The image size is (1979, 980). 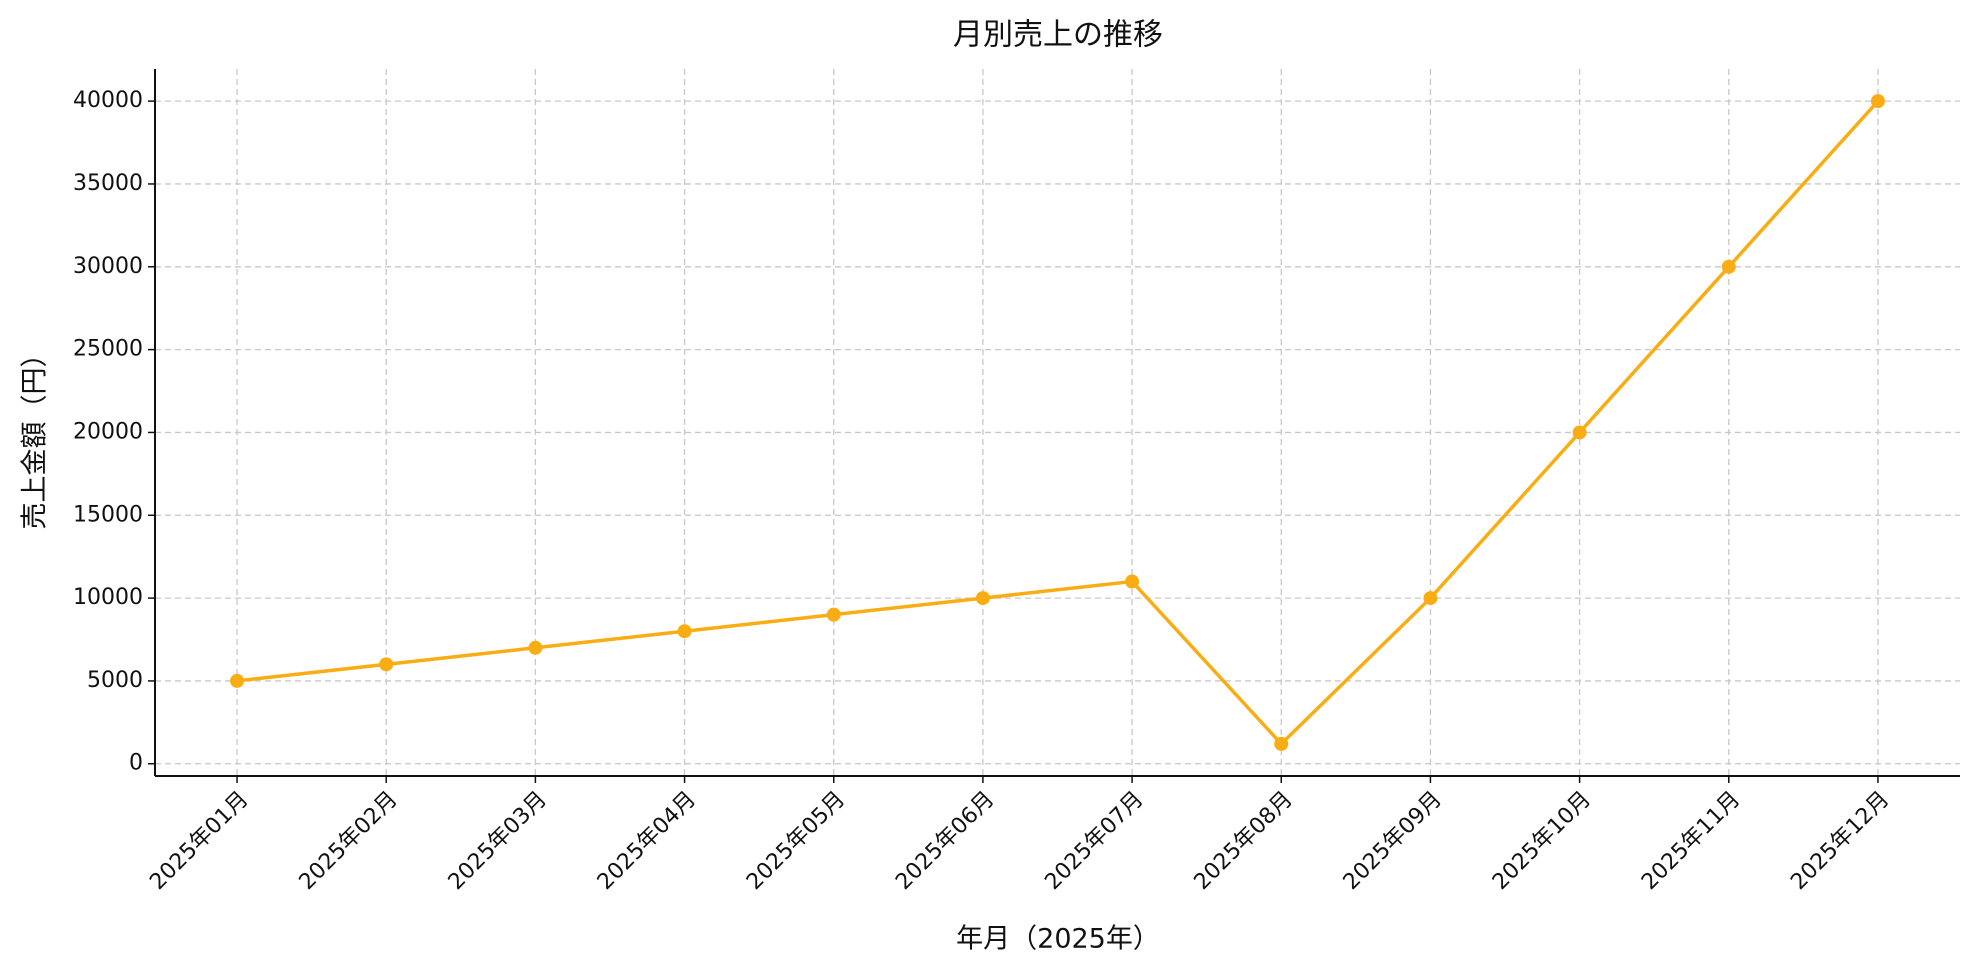 What do you see at coordinates (1840, 841) in the screenshot?
I see `x-tick-label: 2025年12月` at bounding box center [1840, 841].